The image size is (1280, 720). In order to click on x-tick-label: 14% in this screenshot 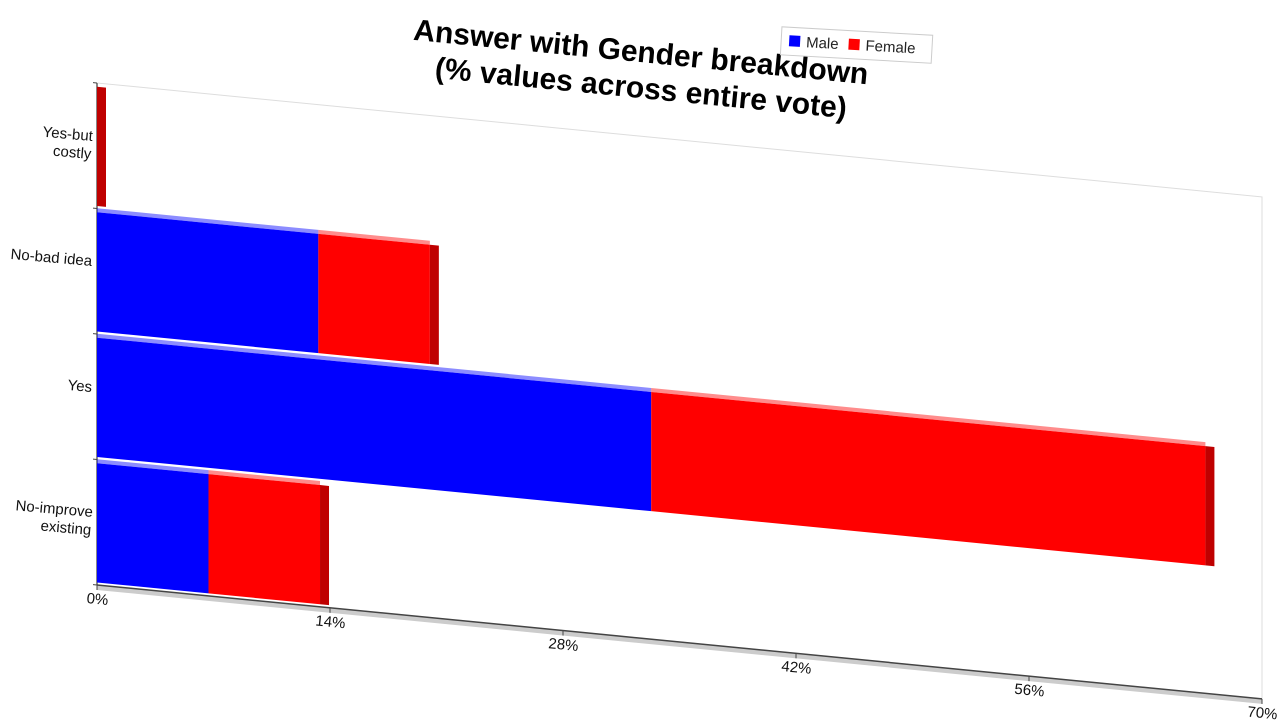, I will do `click(331, 622)`.